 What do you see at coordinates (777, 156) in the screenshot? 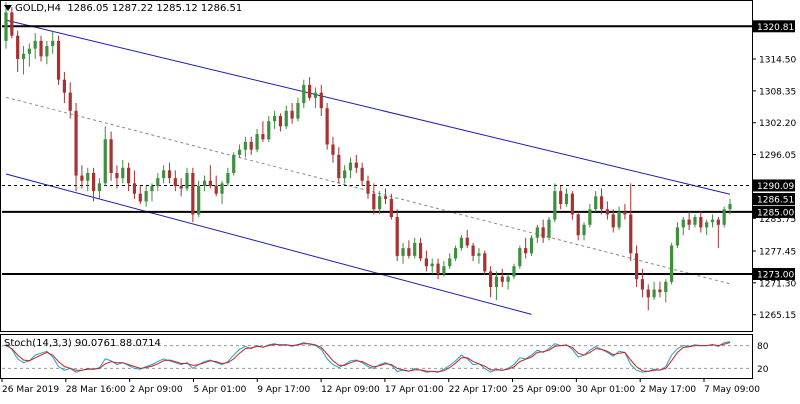
I see `y-tick-label: 1296.05` at bounding box center [777, 156].